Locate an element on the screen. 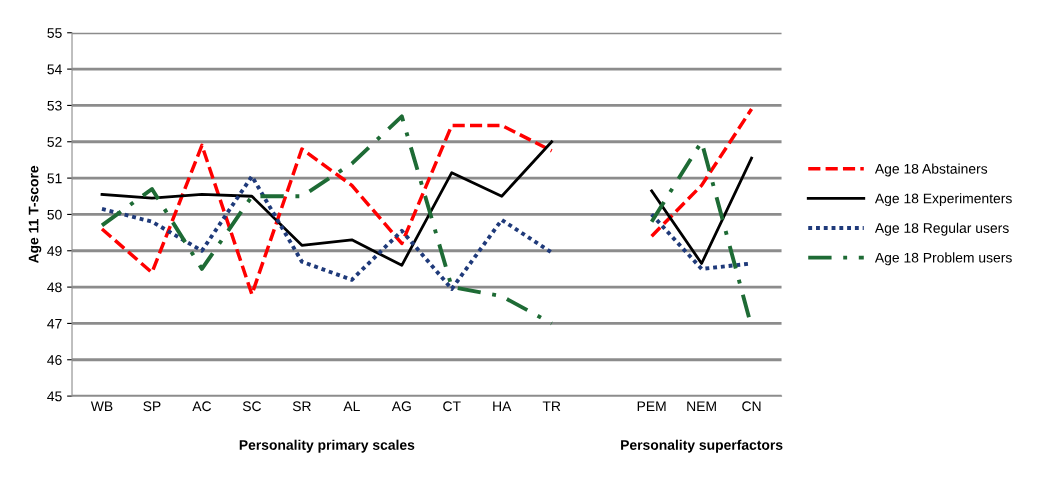 This screenshot has width=1059, height=489. x-tick-label: PEM is located at coordinates (651, 406).